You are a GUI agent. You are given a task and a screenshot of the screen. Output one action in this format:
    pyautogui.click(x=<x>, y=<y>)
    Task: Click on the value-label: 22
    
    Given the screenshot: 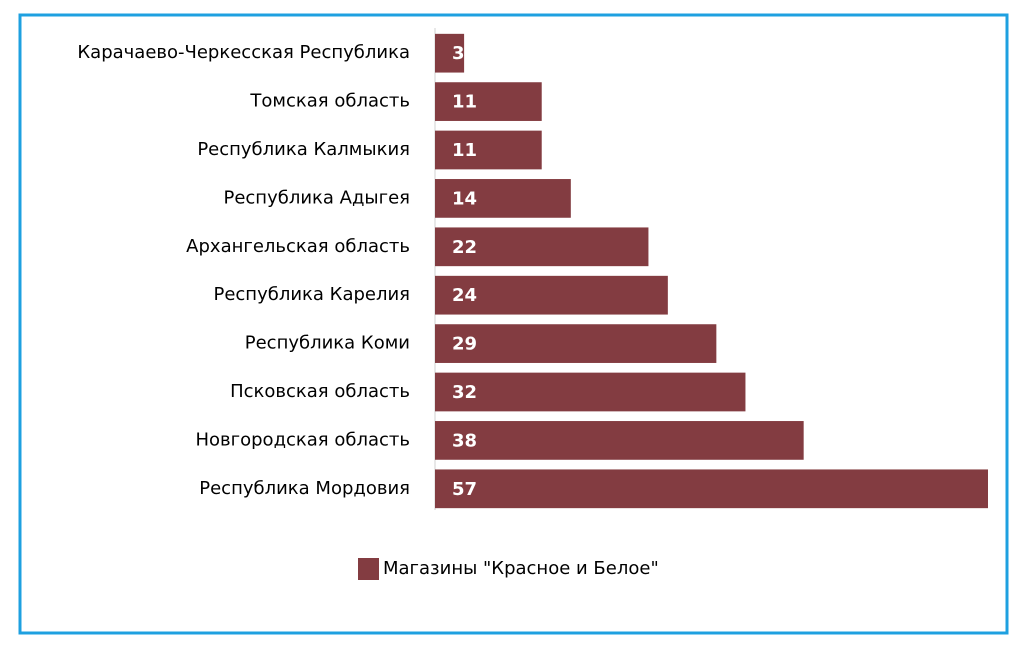 What is the action you would take?
    pyautogui.click(x=464, y=247)
    